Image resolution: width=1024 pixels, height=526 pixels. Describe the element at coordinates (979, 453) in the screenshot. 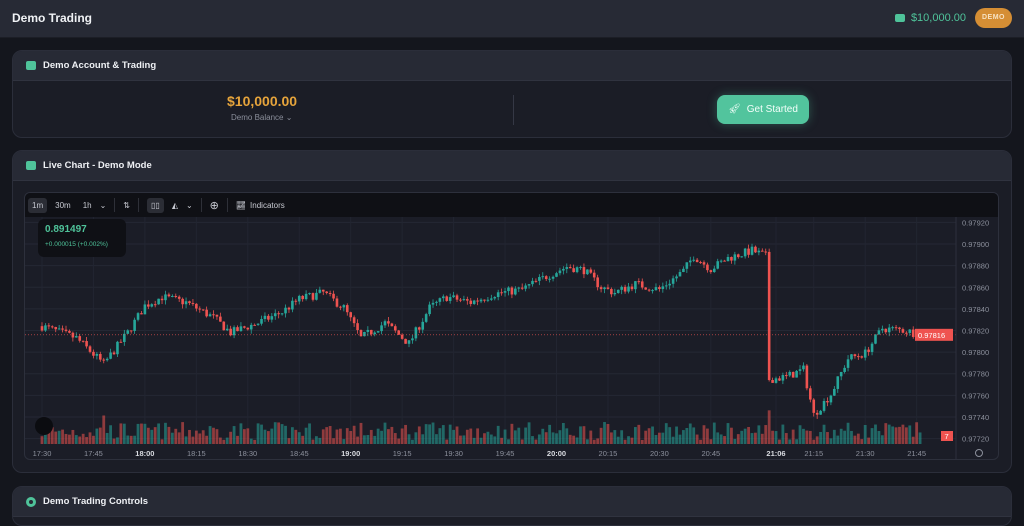

I see `settings-icon` at that location.